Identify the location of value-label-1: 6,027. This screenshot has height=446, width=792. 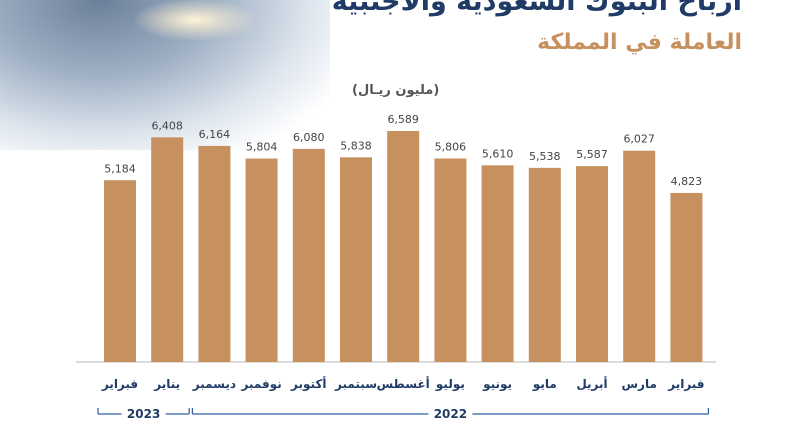
(639, 139).